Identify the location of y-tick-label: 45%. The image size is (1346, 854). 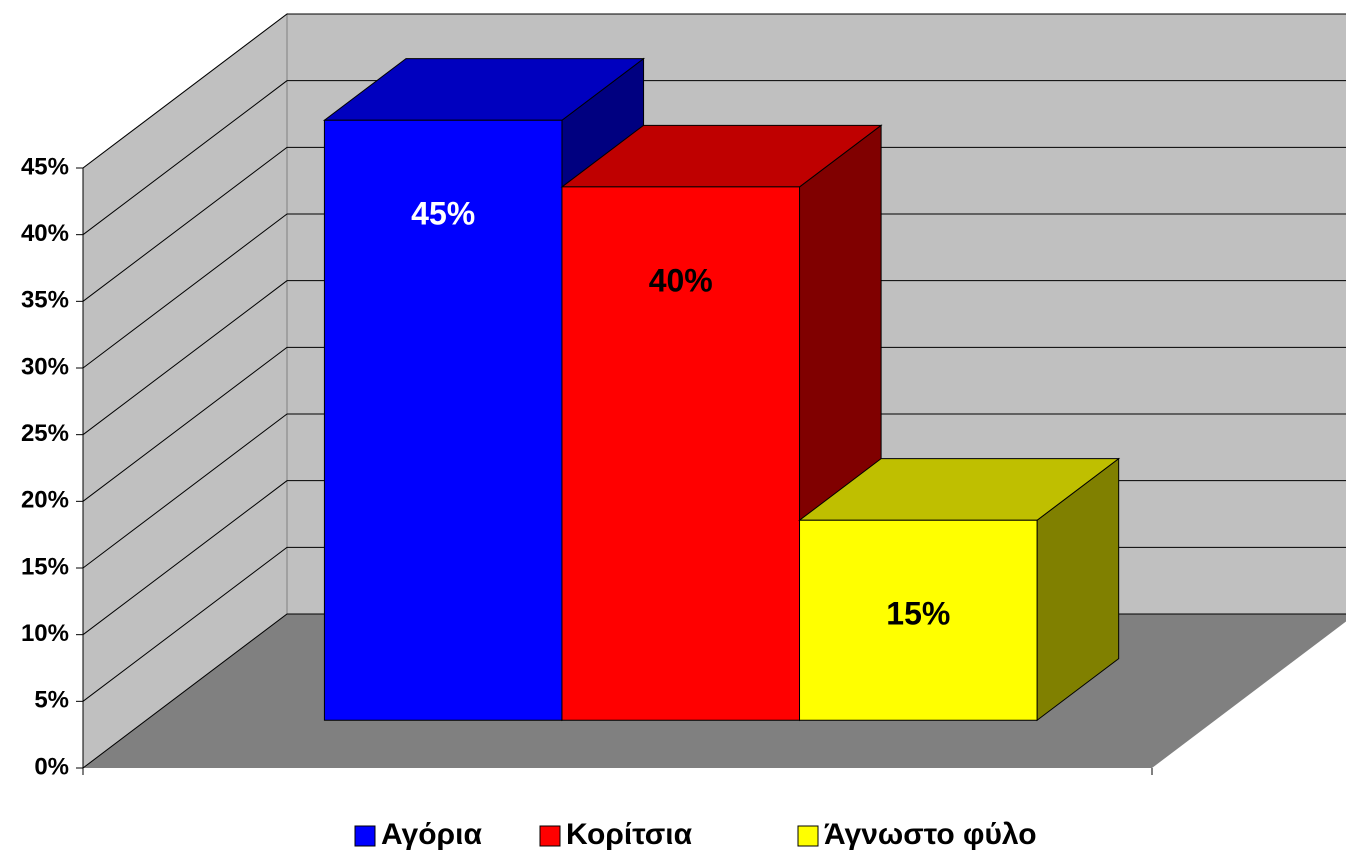
(45, 166).